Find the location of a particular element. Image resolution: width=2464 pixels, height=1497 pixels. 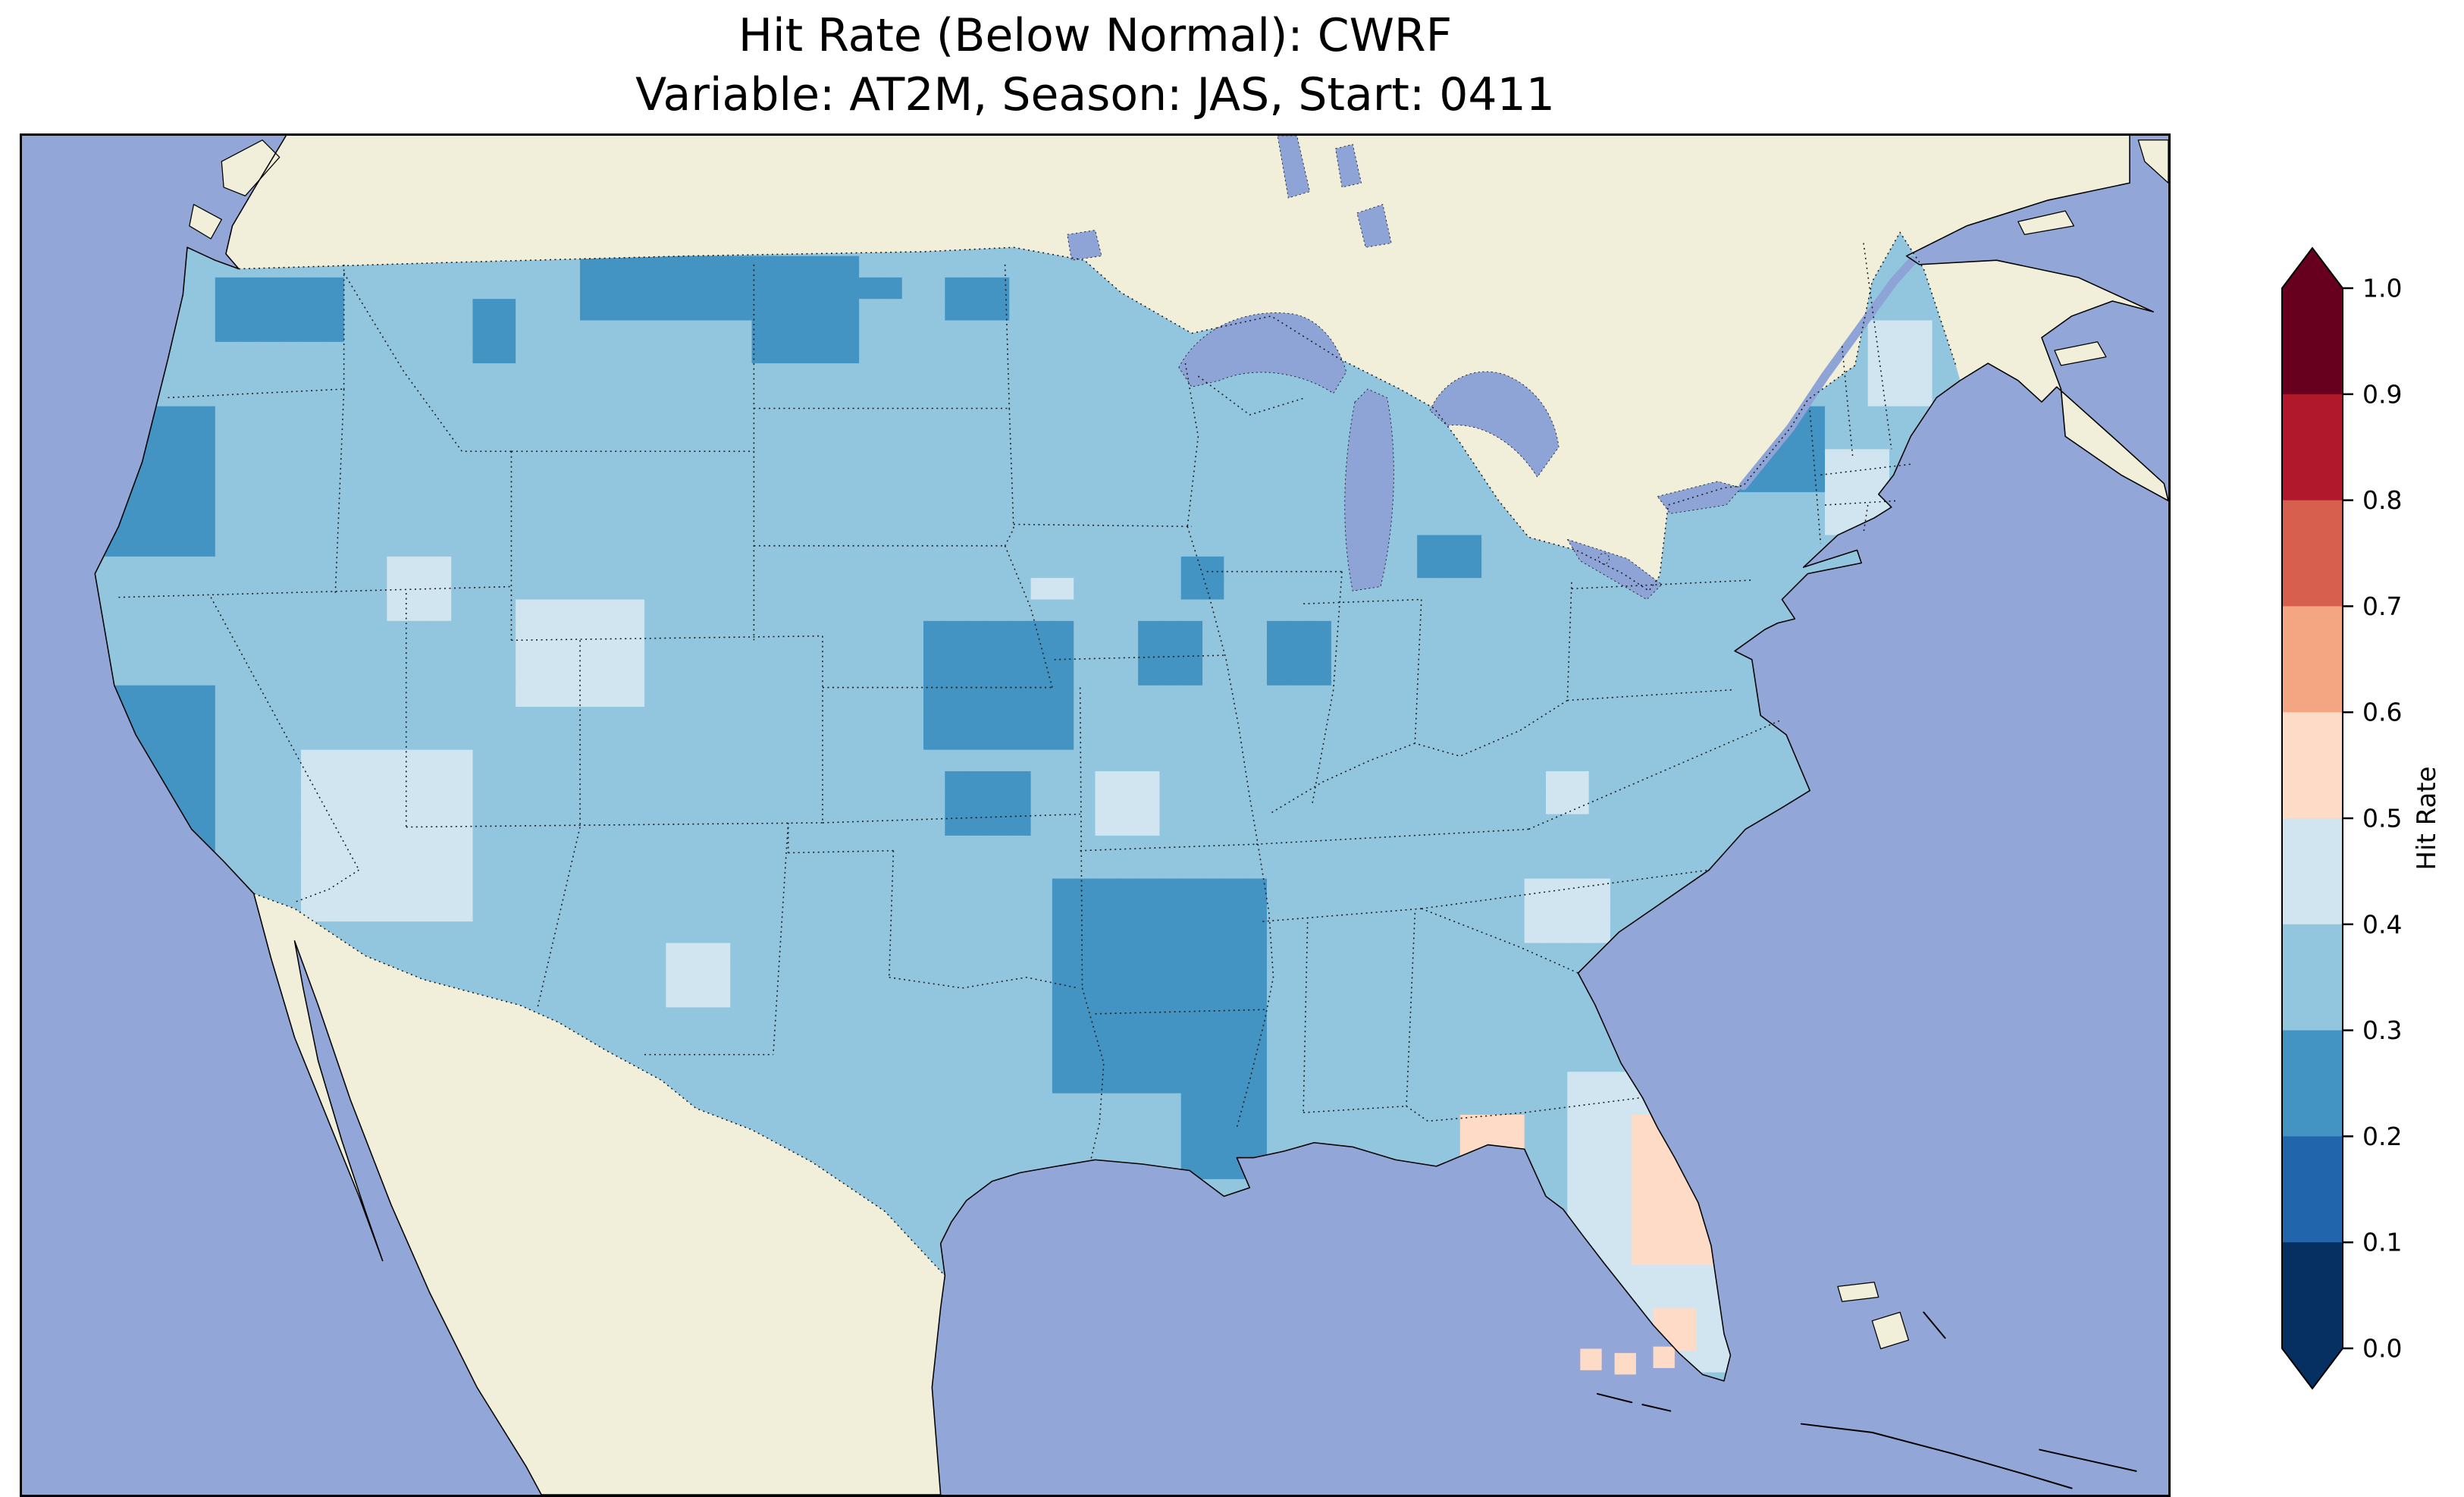

colorbar-extend-under is located at coordinates (2313, 1368).